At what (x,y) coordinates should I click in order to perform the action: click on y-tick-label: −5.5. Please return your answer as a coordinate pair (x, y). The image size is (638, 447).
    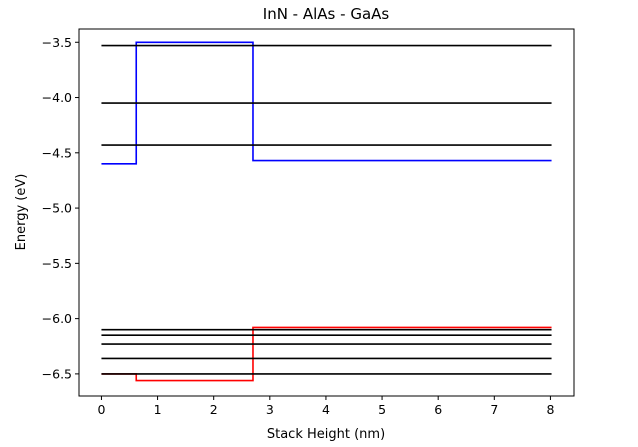
    Looking at the image, I should click on (57, 263).